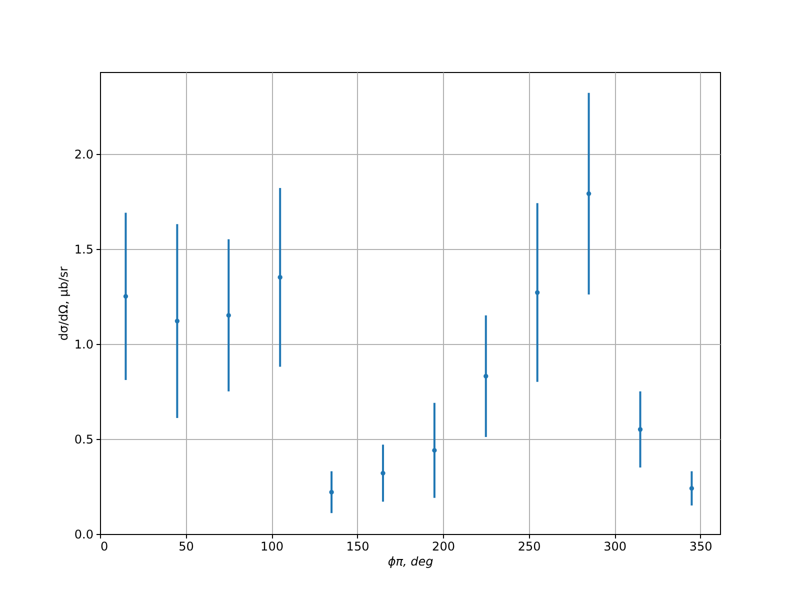 This screenshot has height=600, width=800. Describe the element at coordinates (63, 303) in the screenshot. I see `y-axis-title: dσ/dΩ, μb/sr` at that location.